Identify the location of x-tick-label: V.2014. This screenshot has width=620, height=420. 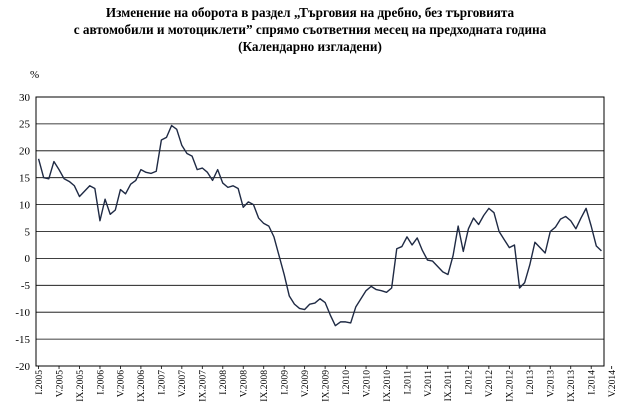
(612, 383).